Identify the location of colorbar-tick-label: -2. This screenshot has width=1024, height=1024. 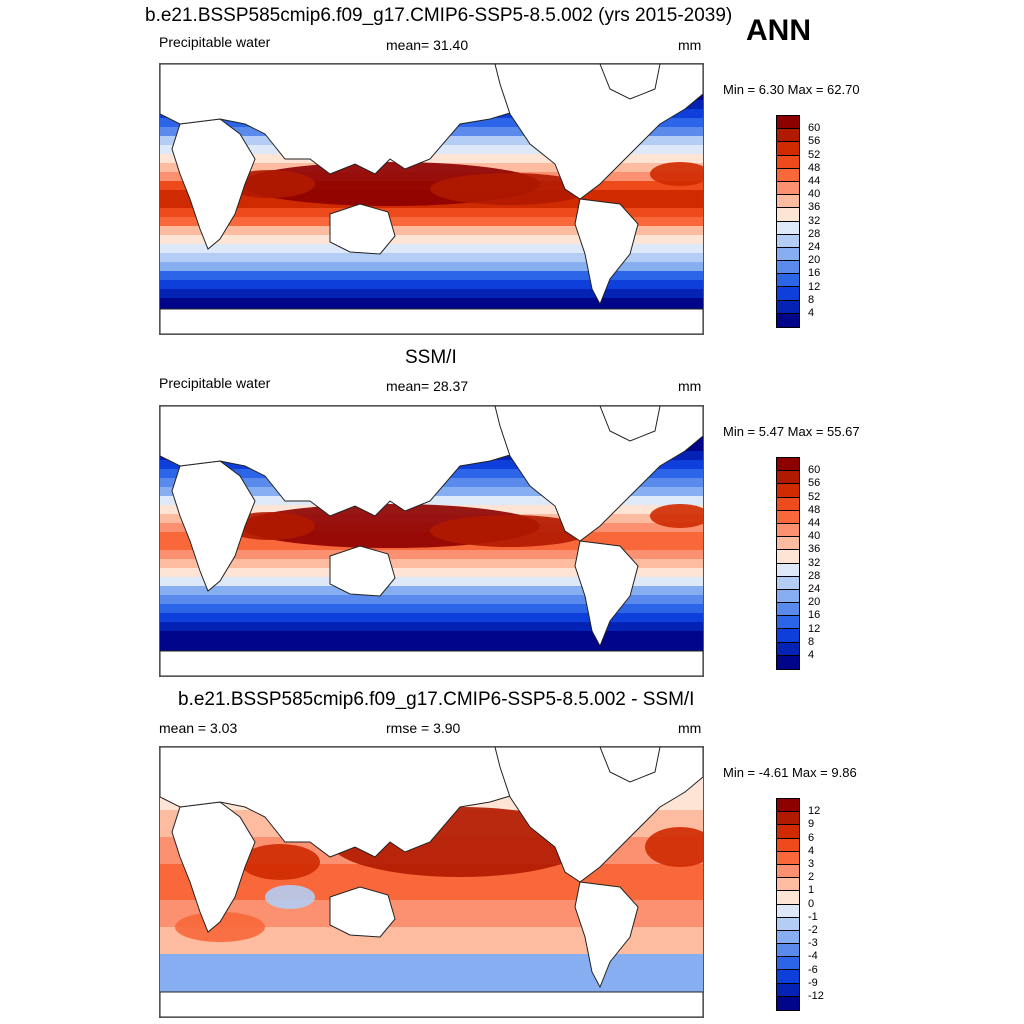
(813, 930).